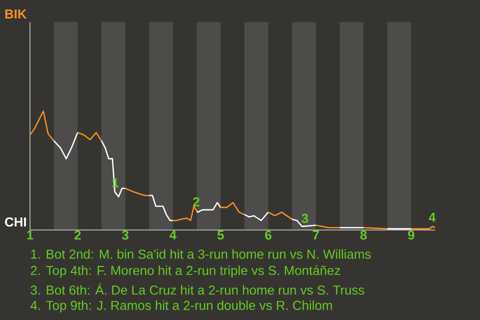  Describe the element at coordinates (220, 235) in the screenshot. I see `x-tick-label: 5` at that location.